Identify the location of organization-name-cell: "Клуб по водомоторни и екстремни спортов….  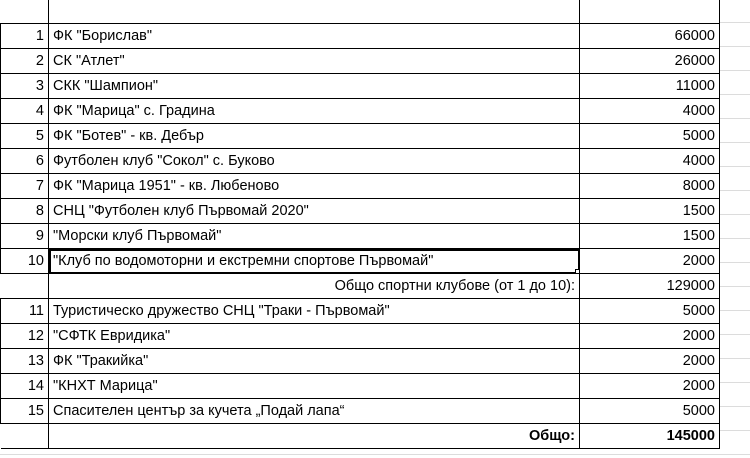
(314, 261).